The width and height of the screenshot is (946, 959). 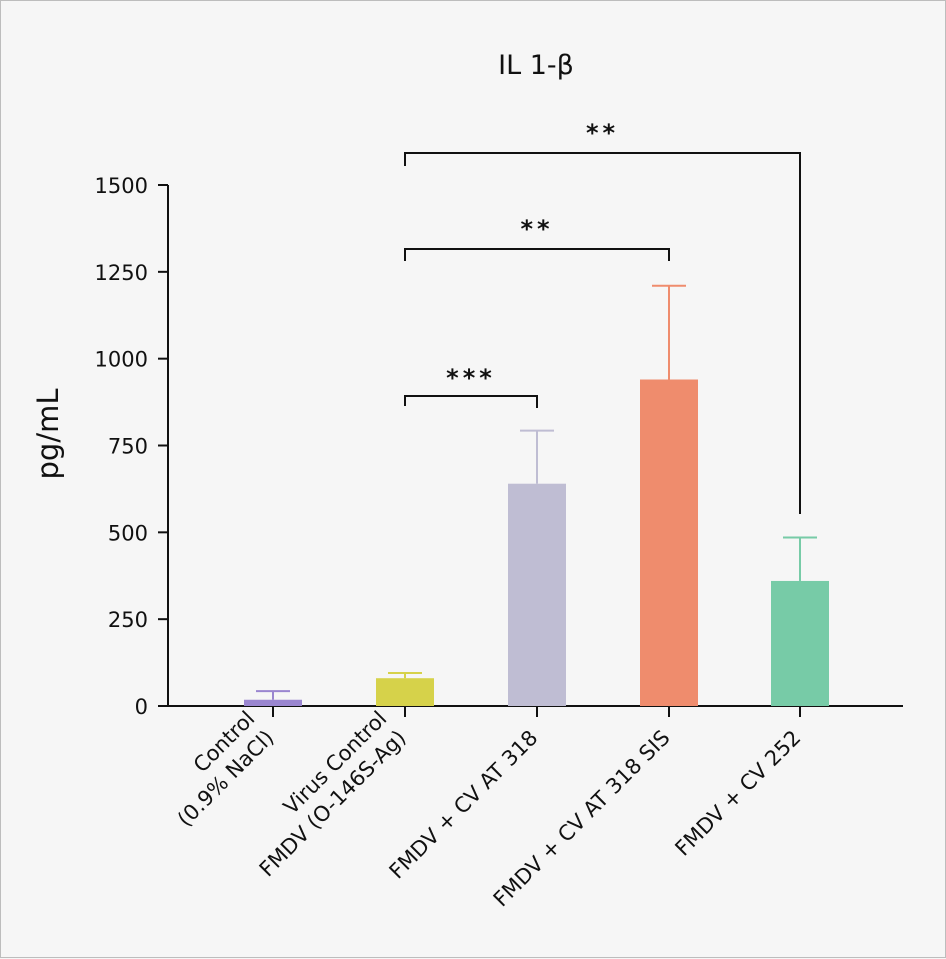 What do you see at coordinates (128, 533) in the screenshot?
I see `y-tick-label: 500` at bounding box center [128, 533].